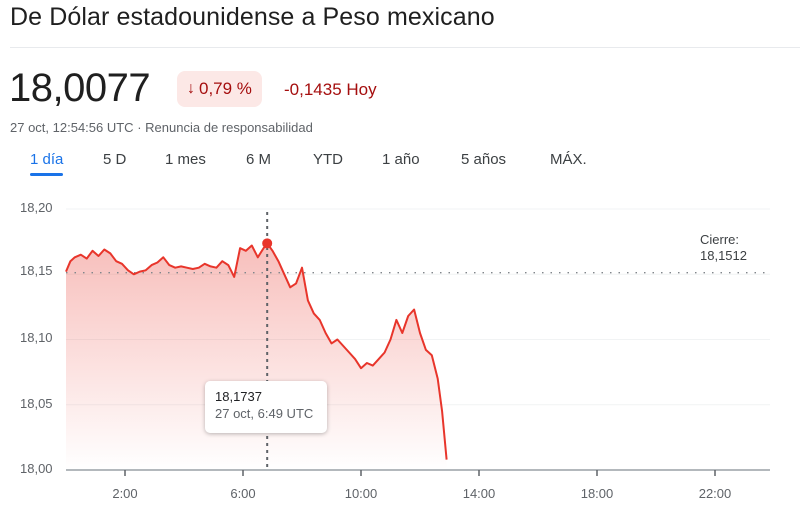  Describe the element at coordinates (720, 239) in the screenshot. I see `close-caption: Cierre:` at that location.